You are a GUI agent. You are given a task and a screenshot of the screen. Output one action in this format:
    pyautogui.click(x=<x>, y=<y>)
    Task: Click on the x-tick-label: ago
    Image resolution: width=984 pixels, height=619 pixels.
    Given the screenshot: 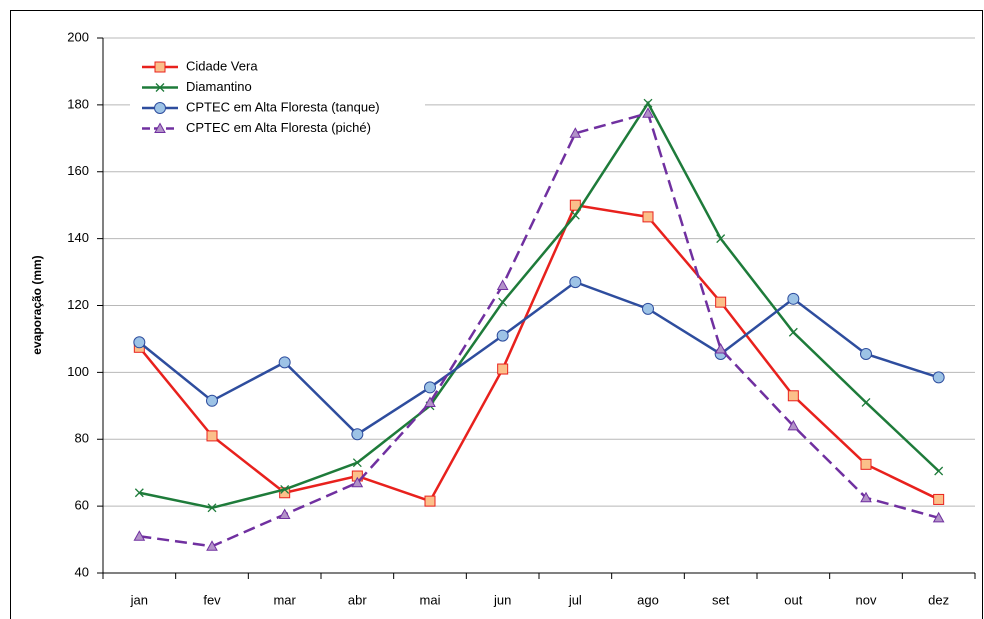 What is the action you would take?
    pyautogui.click(x=648, y=599)
    